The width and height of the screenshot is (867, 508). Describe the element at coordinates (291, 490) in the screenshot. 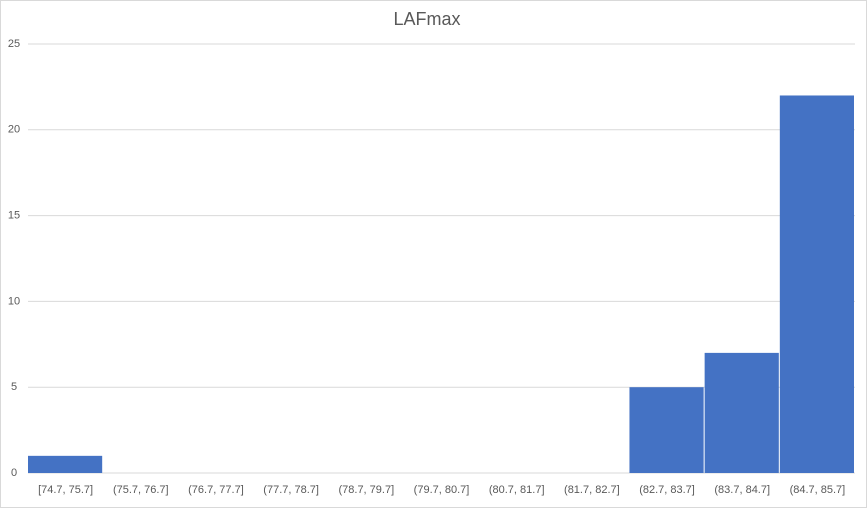

I see `x-tick-label: (77.7, 78.7]` at that location.